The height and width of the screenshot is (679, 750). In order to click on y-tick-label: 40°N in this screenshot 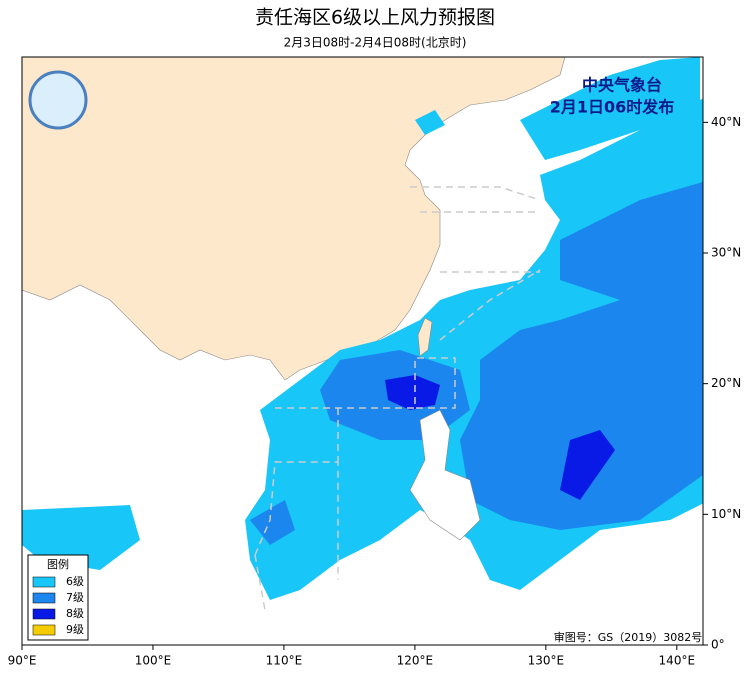, I will do `click(726, 122)`.